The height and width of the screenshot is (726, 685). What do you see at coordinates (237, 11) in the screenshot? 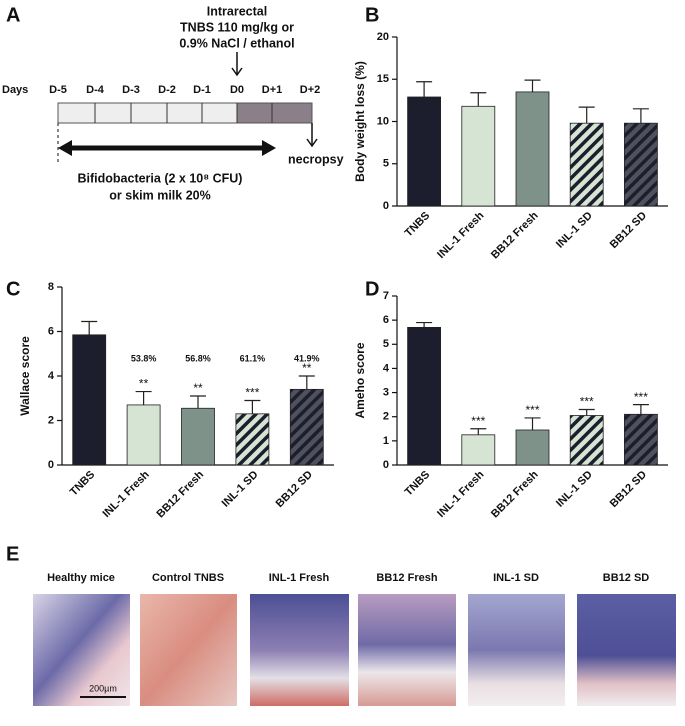
I see `injection-text: Intrarectal` at bounding box center [237, 11].